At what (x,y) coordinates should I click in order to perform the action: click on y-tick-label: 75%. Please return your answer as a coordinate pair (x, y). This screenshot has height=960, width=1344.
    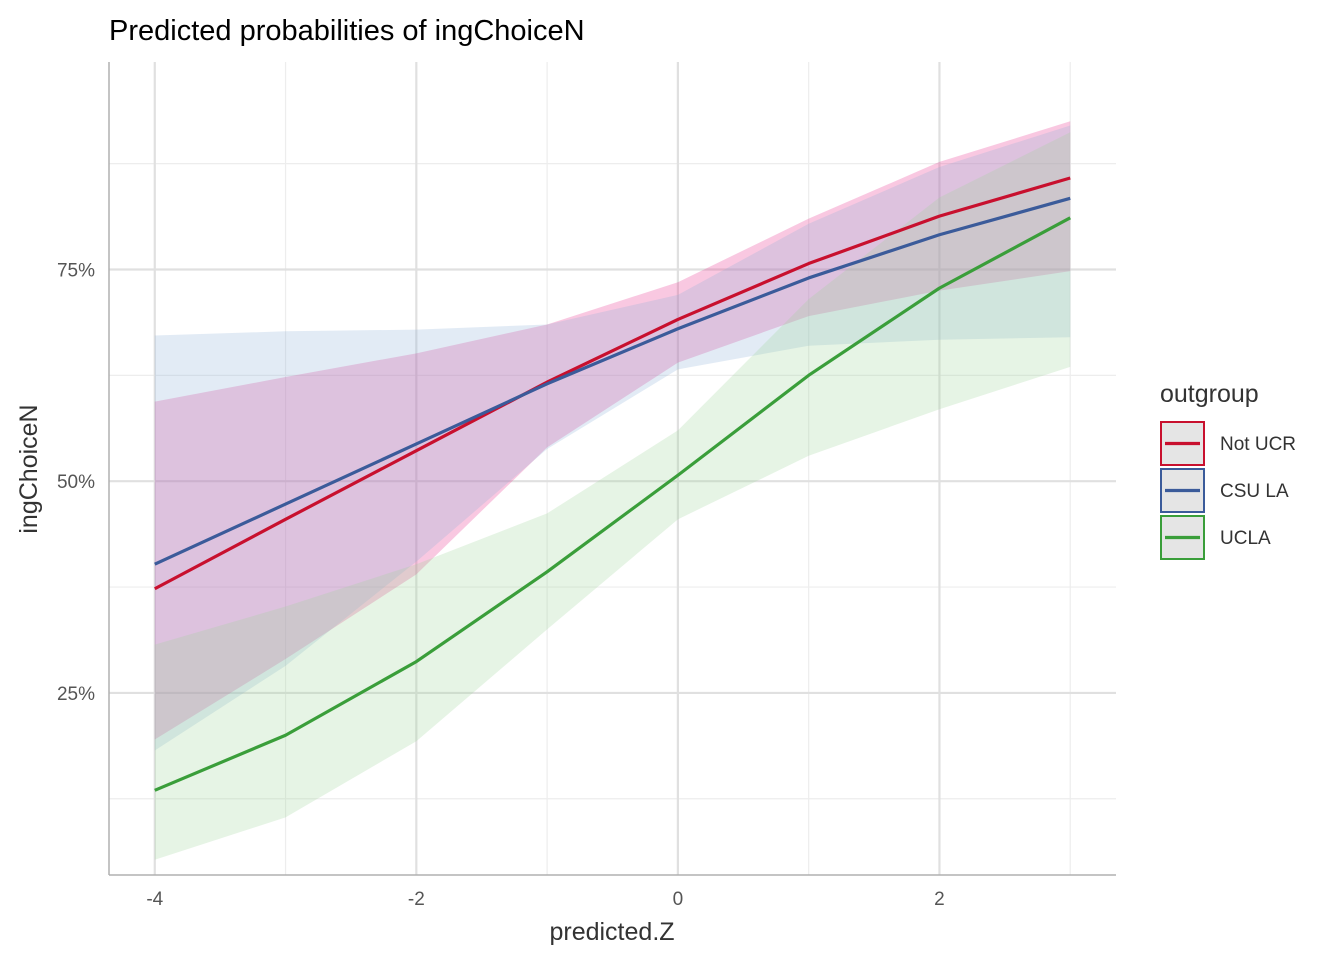
    Looking at the image, I should click on (76, 270).